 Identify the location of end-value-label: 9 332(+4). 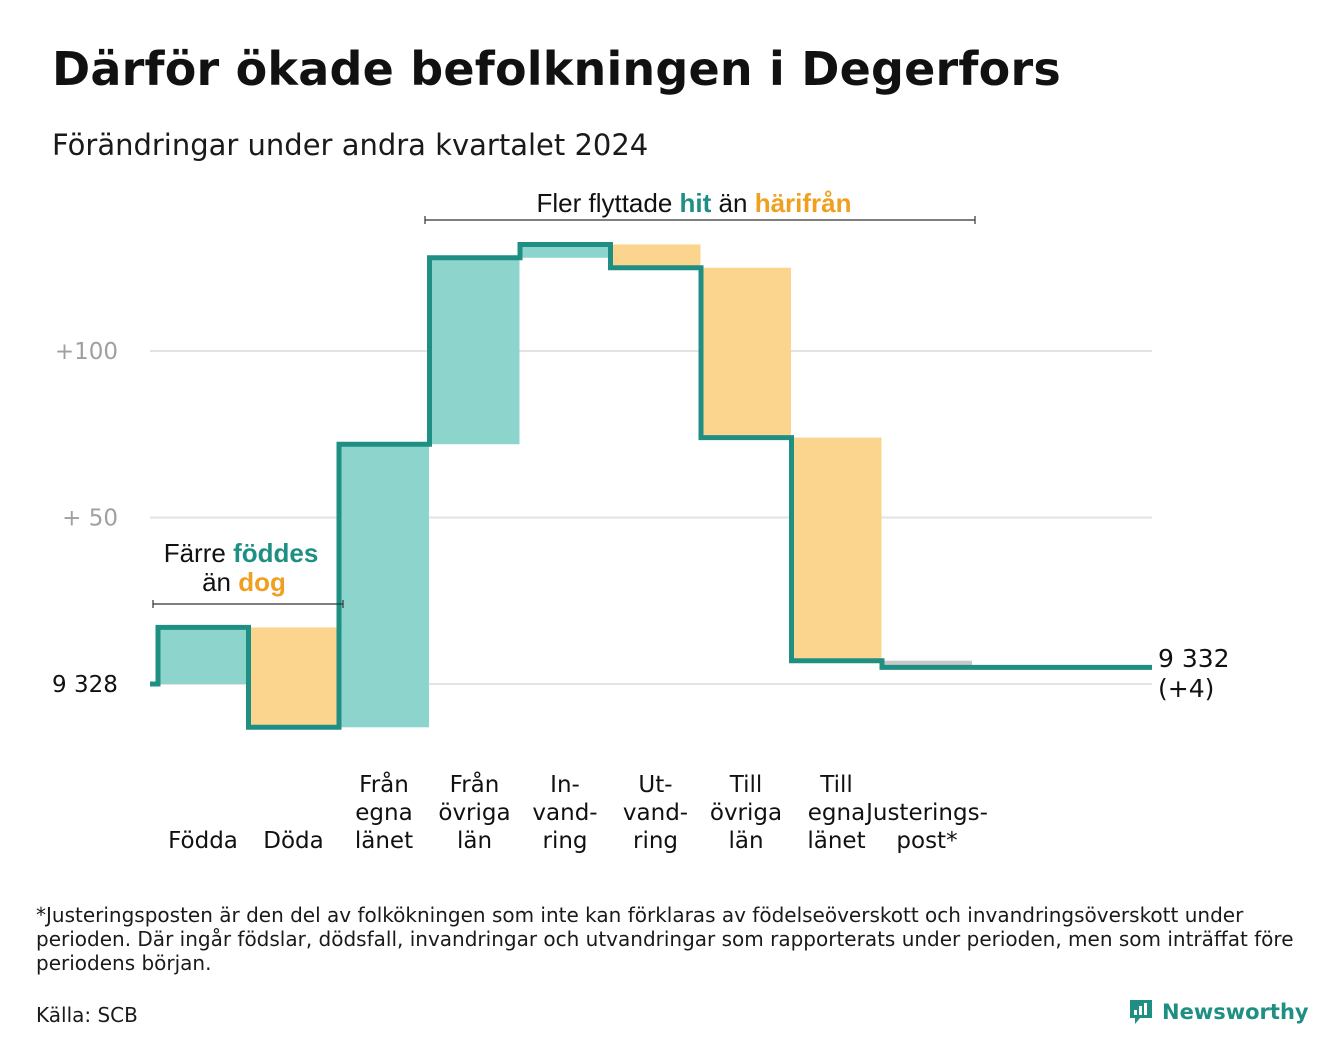
(1194, 673).